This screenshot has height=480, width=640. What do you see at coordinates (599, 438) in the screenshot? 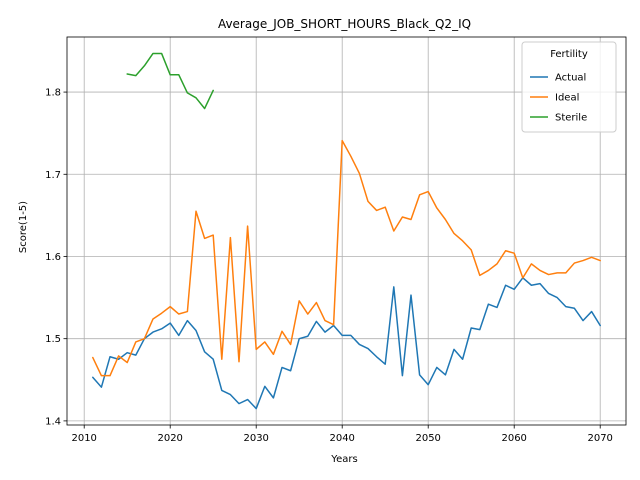
I see `x-tick-label: 2070` at bounding box center [599, 438].